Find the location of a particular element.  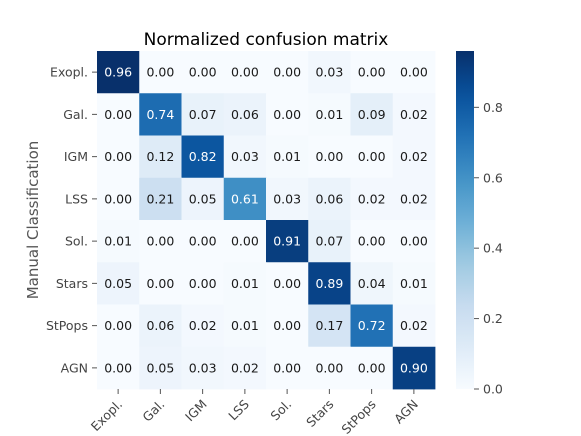

cell-value-label: 0.12 is located at coordinates (160, 156).